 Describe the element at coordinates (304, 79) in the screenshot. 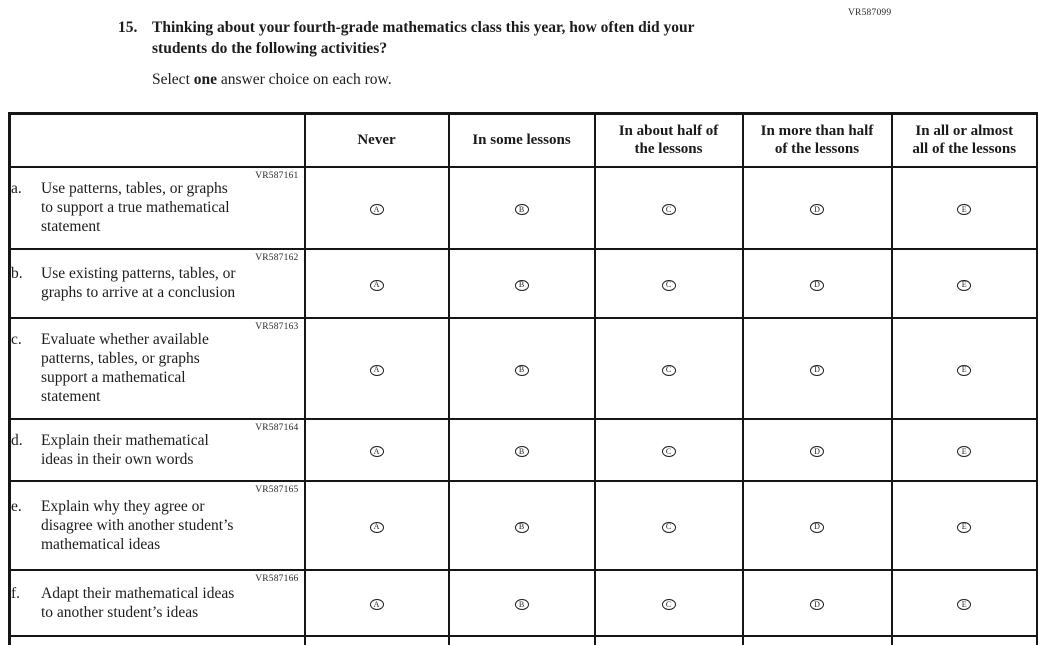

I see `instruction-suffix: answer choice on each row.` at that location.